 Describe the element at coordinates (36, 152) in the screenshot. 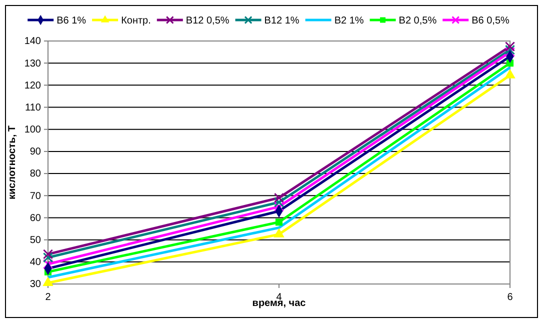

I see `y-tick-label: 90` at that location.